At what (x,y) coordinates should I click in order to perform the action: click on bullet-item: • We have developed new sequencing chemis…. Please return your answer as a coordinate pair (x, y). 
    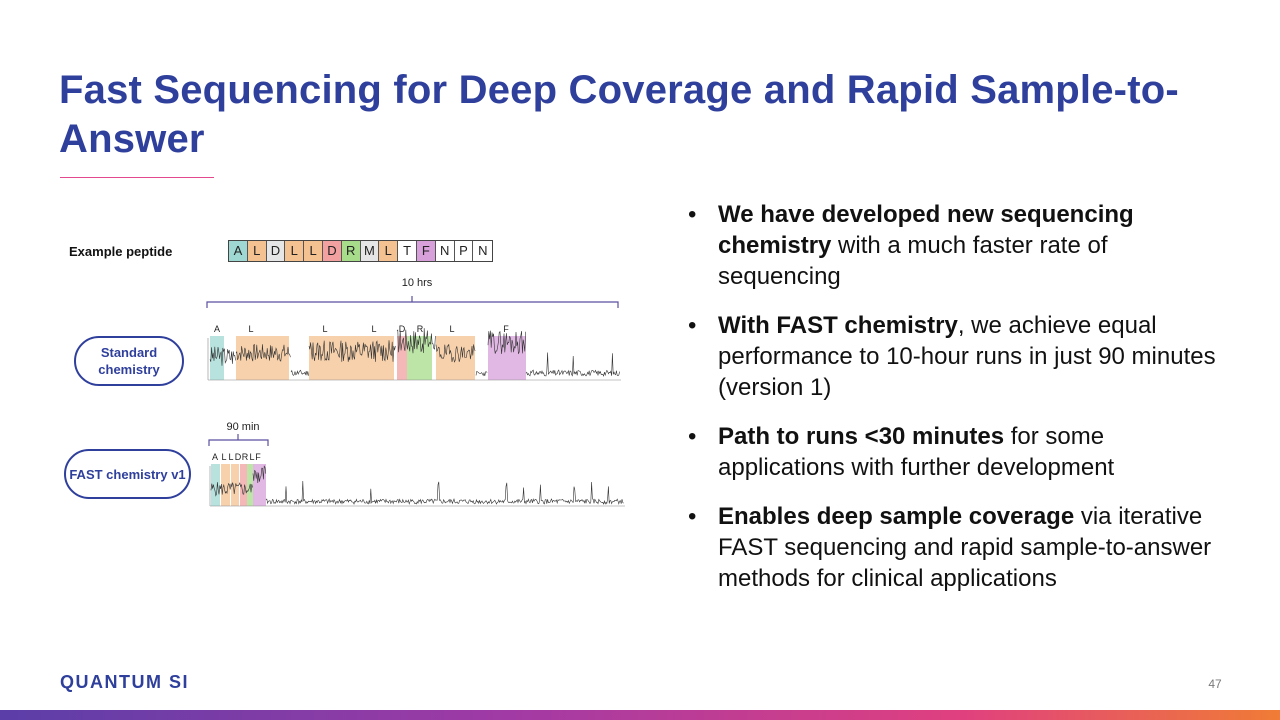
    Looking at the image, I should click on (956, 245).